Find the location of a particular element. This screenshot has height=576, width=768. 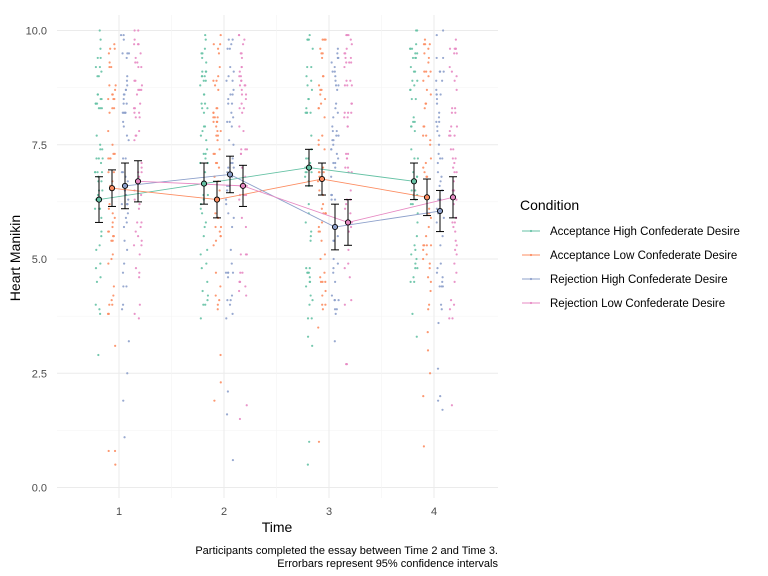

error-bars is located at coordinates (276, 199).